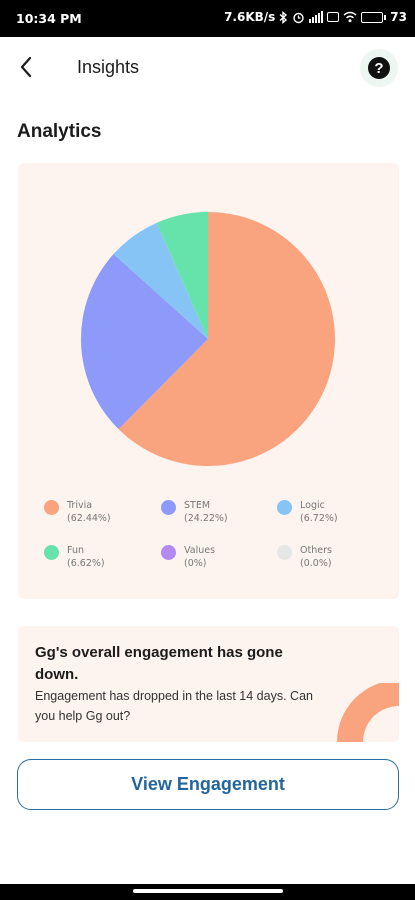 The width and height of the screenshot is (415, 900). I want to click on section-title: Analytics, so click(59, 131).